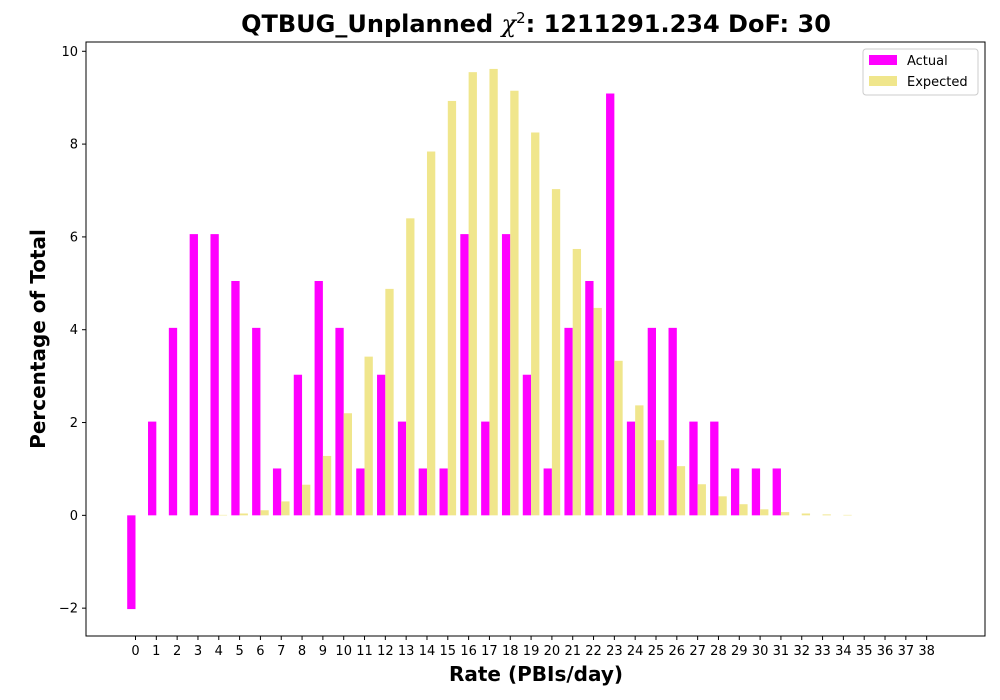 This screenshot has height=700, width=1000. What do you see at coordinates (385, 651) in the screenshot?
I see `x-tick-label: 12` at bounding box center [385, 651].